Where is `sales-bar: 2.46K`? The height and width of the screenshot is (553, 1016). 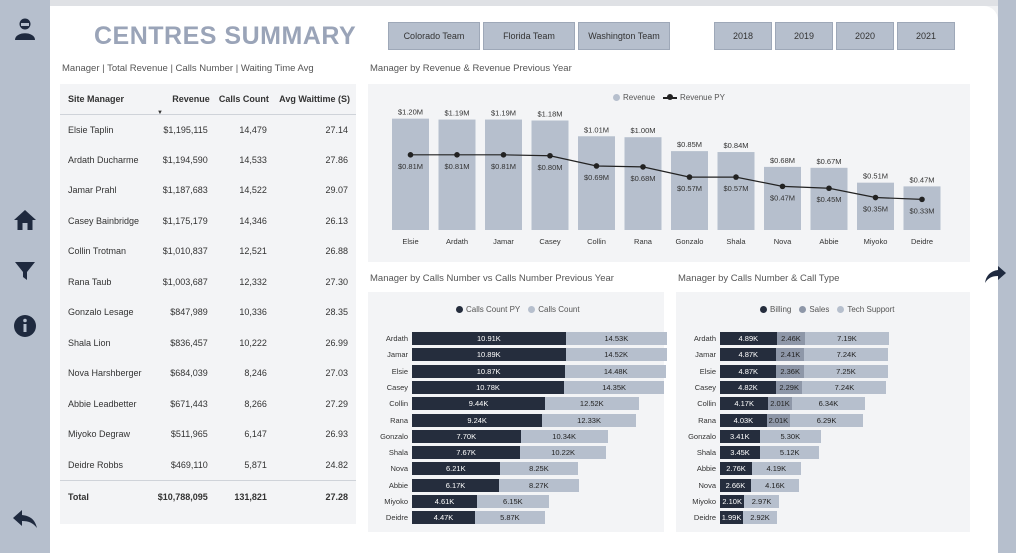 sales-bar: 2.46K is located at coordinates (791, 338).